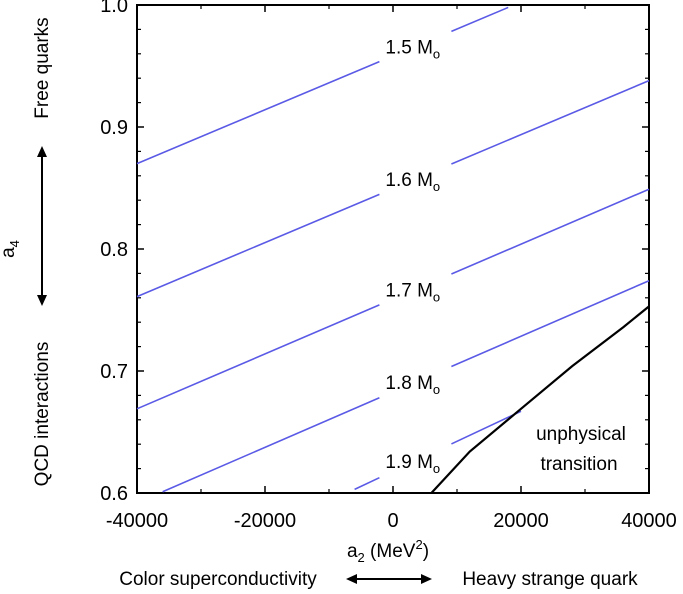 The height and width of the screenshot is (594, 683). I want to click on x-tick-label: -20000, so click(265, 521).